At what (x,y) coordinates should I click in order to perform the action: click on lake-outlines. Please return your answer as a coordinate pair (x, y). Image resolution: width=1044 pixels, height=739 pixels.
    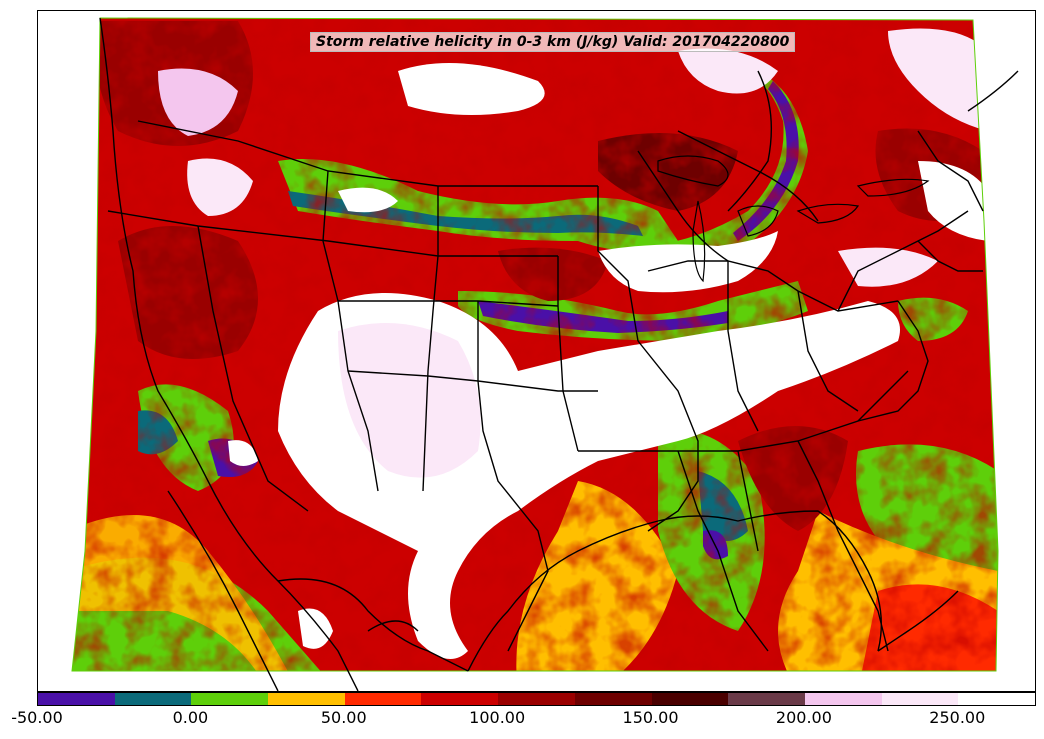
    Looking at the image, I should click on (793, 219).